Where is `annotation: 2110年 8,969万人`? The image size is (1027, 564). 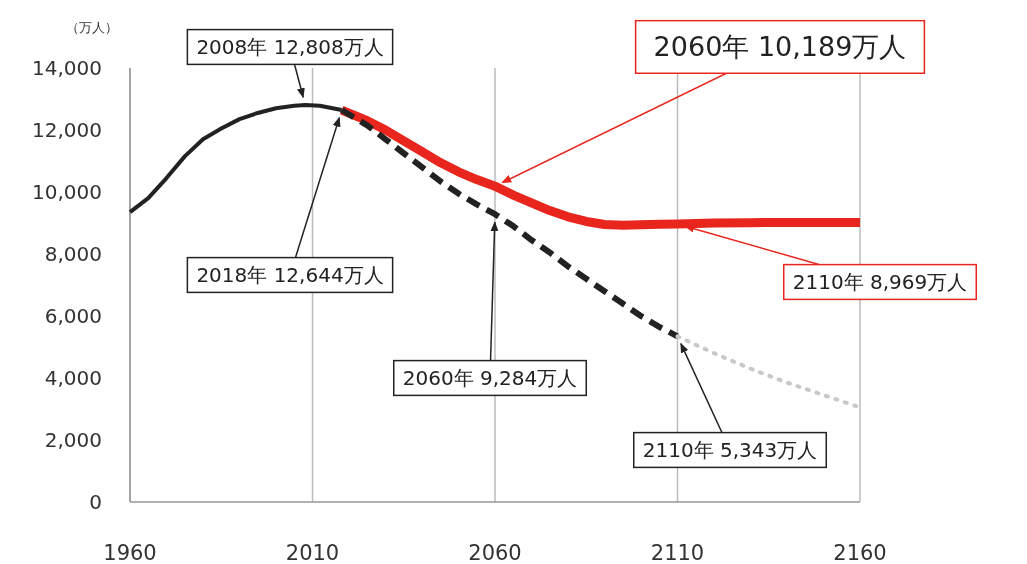 annotation: 2110年 8,969万人 is located at coordinates (880, 282).